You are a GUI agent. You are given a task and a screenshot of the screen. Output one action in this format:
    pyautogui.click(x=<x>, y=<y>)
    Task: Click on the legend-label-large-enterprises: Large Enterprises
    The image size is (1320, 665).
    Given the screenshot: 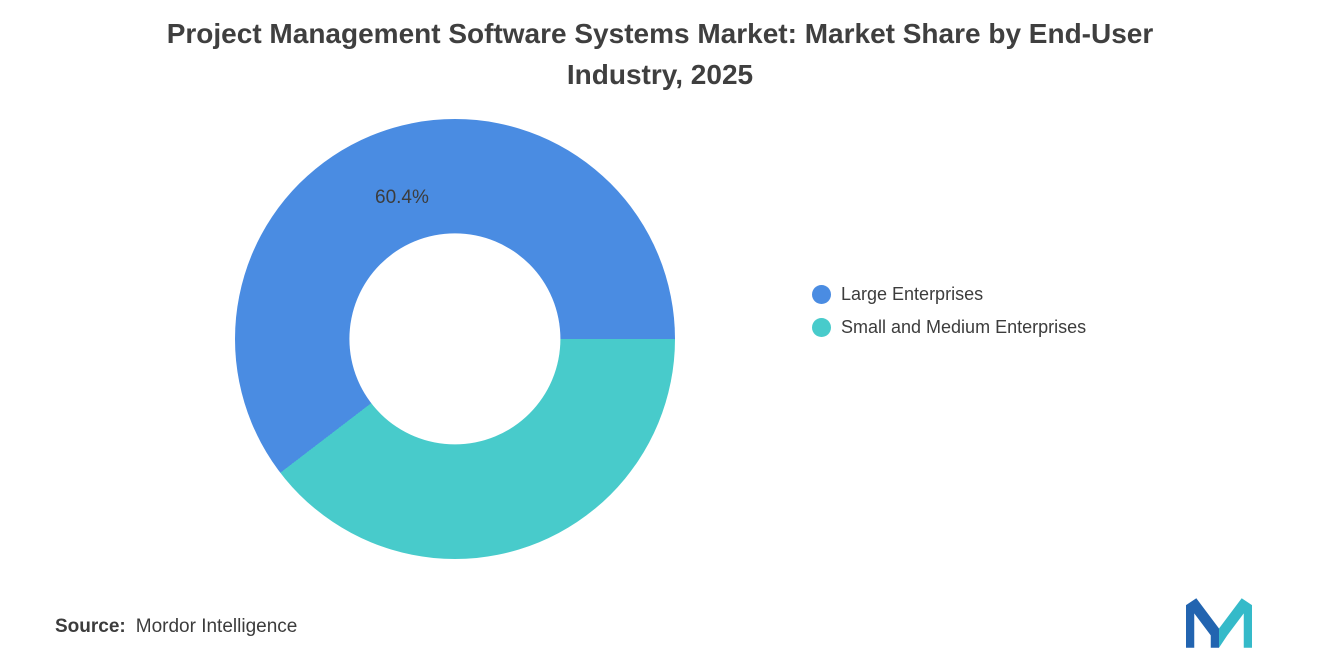 What is the action you would take?
    pyautogui.click(x=912, y=294)
    